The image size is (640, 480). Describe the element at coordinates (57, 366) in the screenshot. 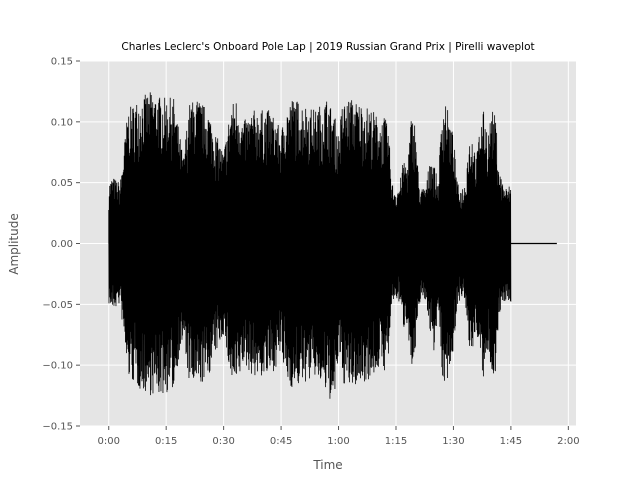

I see `y-tick-label: −0.10` at that location.